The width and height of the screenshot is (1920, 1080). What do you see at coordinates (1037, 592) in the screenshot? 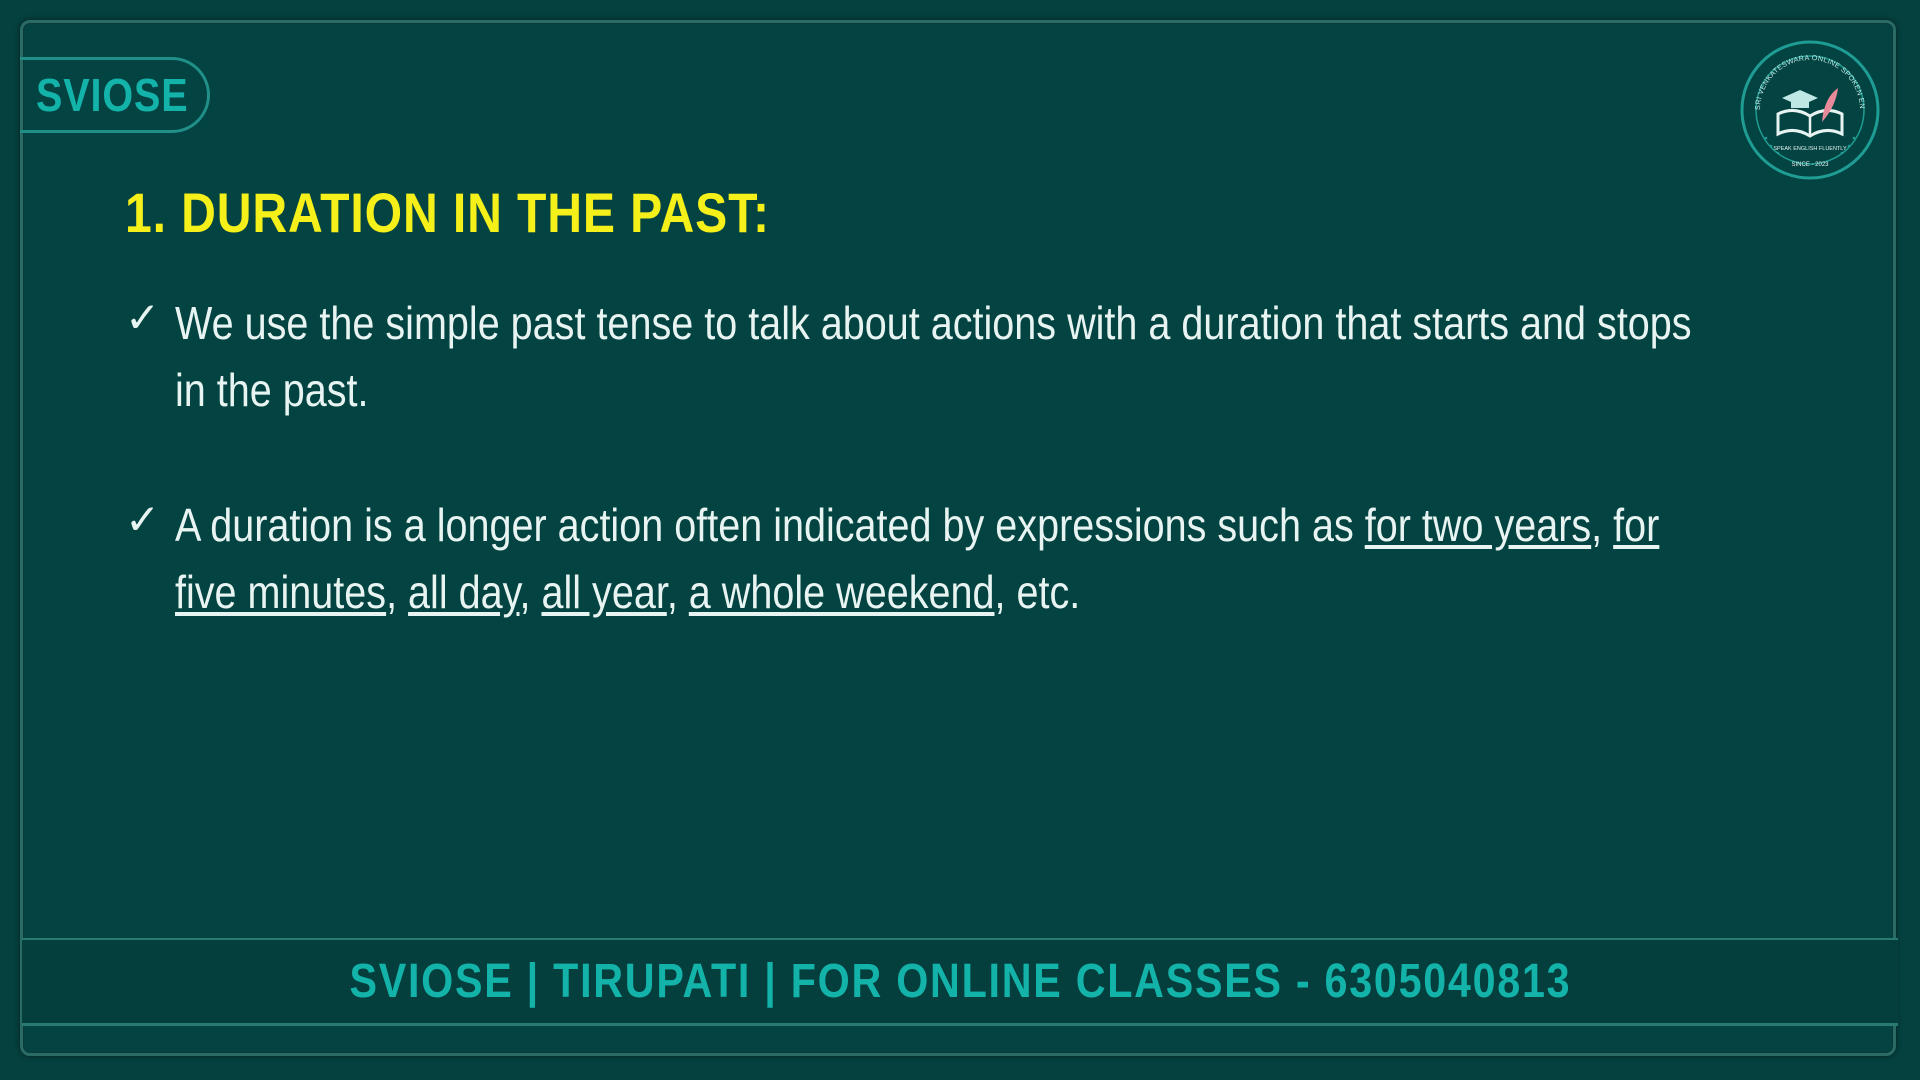
I see `bullet-ending: , etc.` at bounding box center [1037, 592].